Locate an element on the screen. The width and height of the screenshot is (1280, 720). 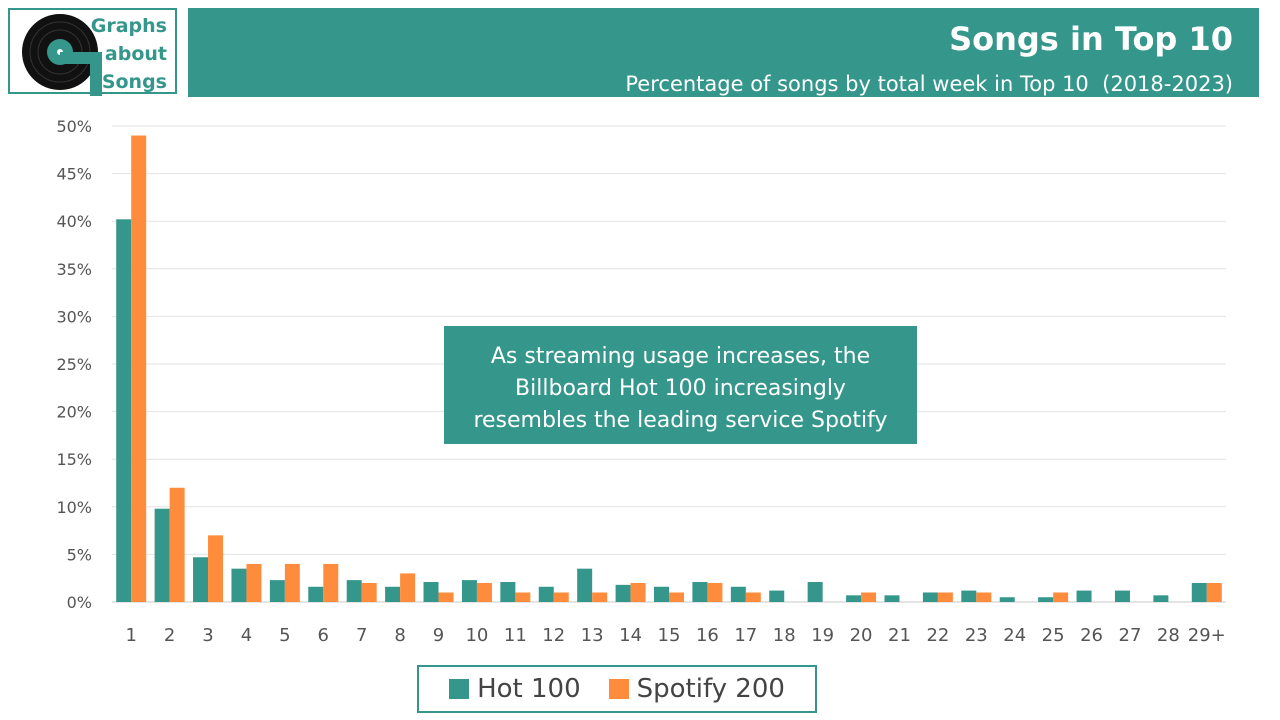
x-tick-label: 27 is located at coordinates (1130, 635).